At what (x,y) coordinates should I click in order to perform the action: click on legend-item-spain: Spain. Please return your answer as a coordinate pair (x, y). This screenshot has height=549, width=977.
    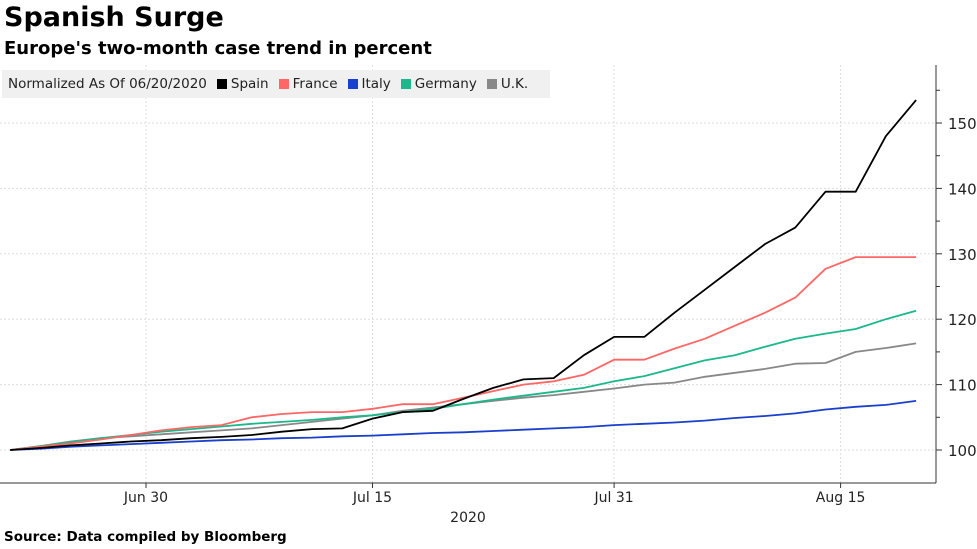
    Looking at the image, I should click on (242, 84).